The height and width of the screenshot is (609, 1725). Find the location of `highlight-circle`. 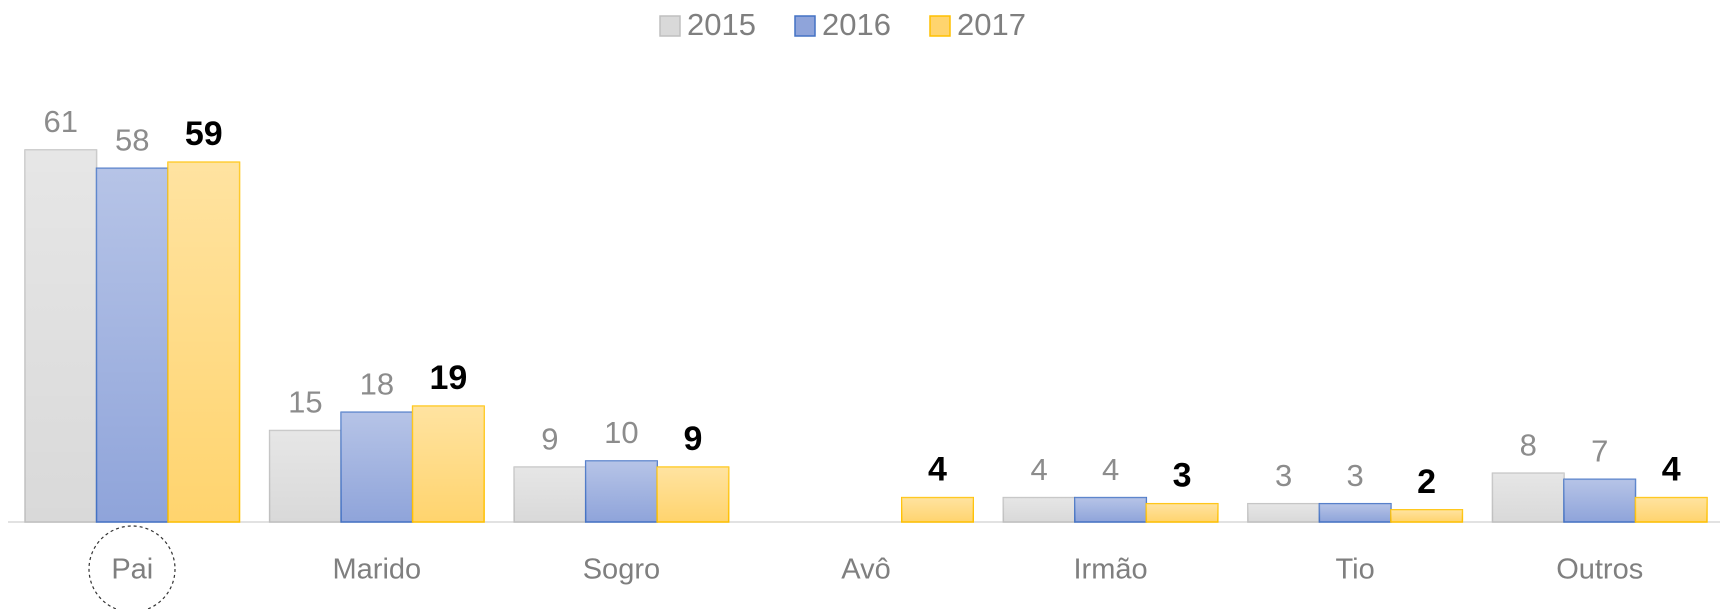

highlight-circle is located at coordinates (132, 567).